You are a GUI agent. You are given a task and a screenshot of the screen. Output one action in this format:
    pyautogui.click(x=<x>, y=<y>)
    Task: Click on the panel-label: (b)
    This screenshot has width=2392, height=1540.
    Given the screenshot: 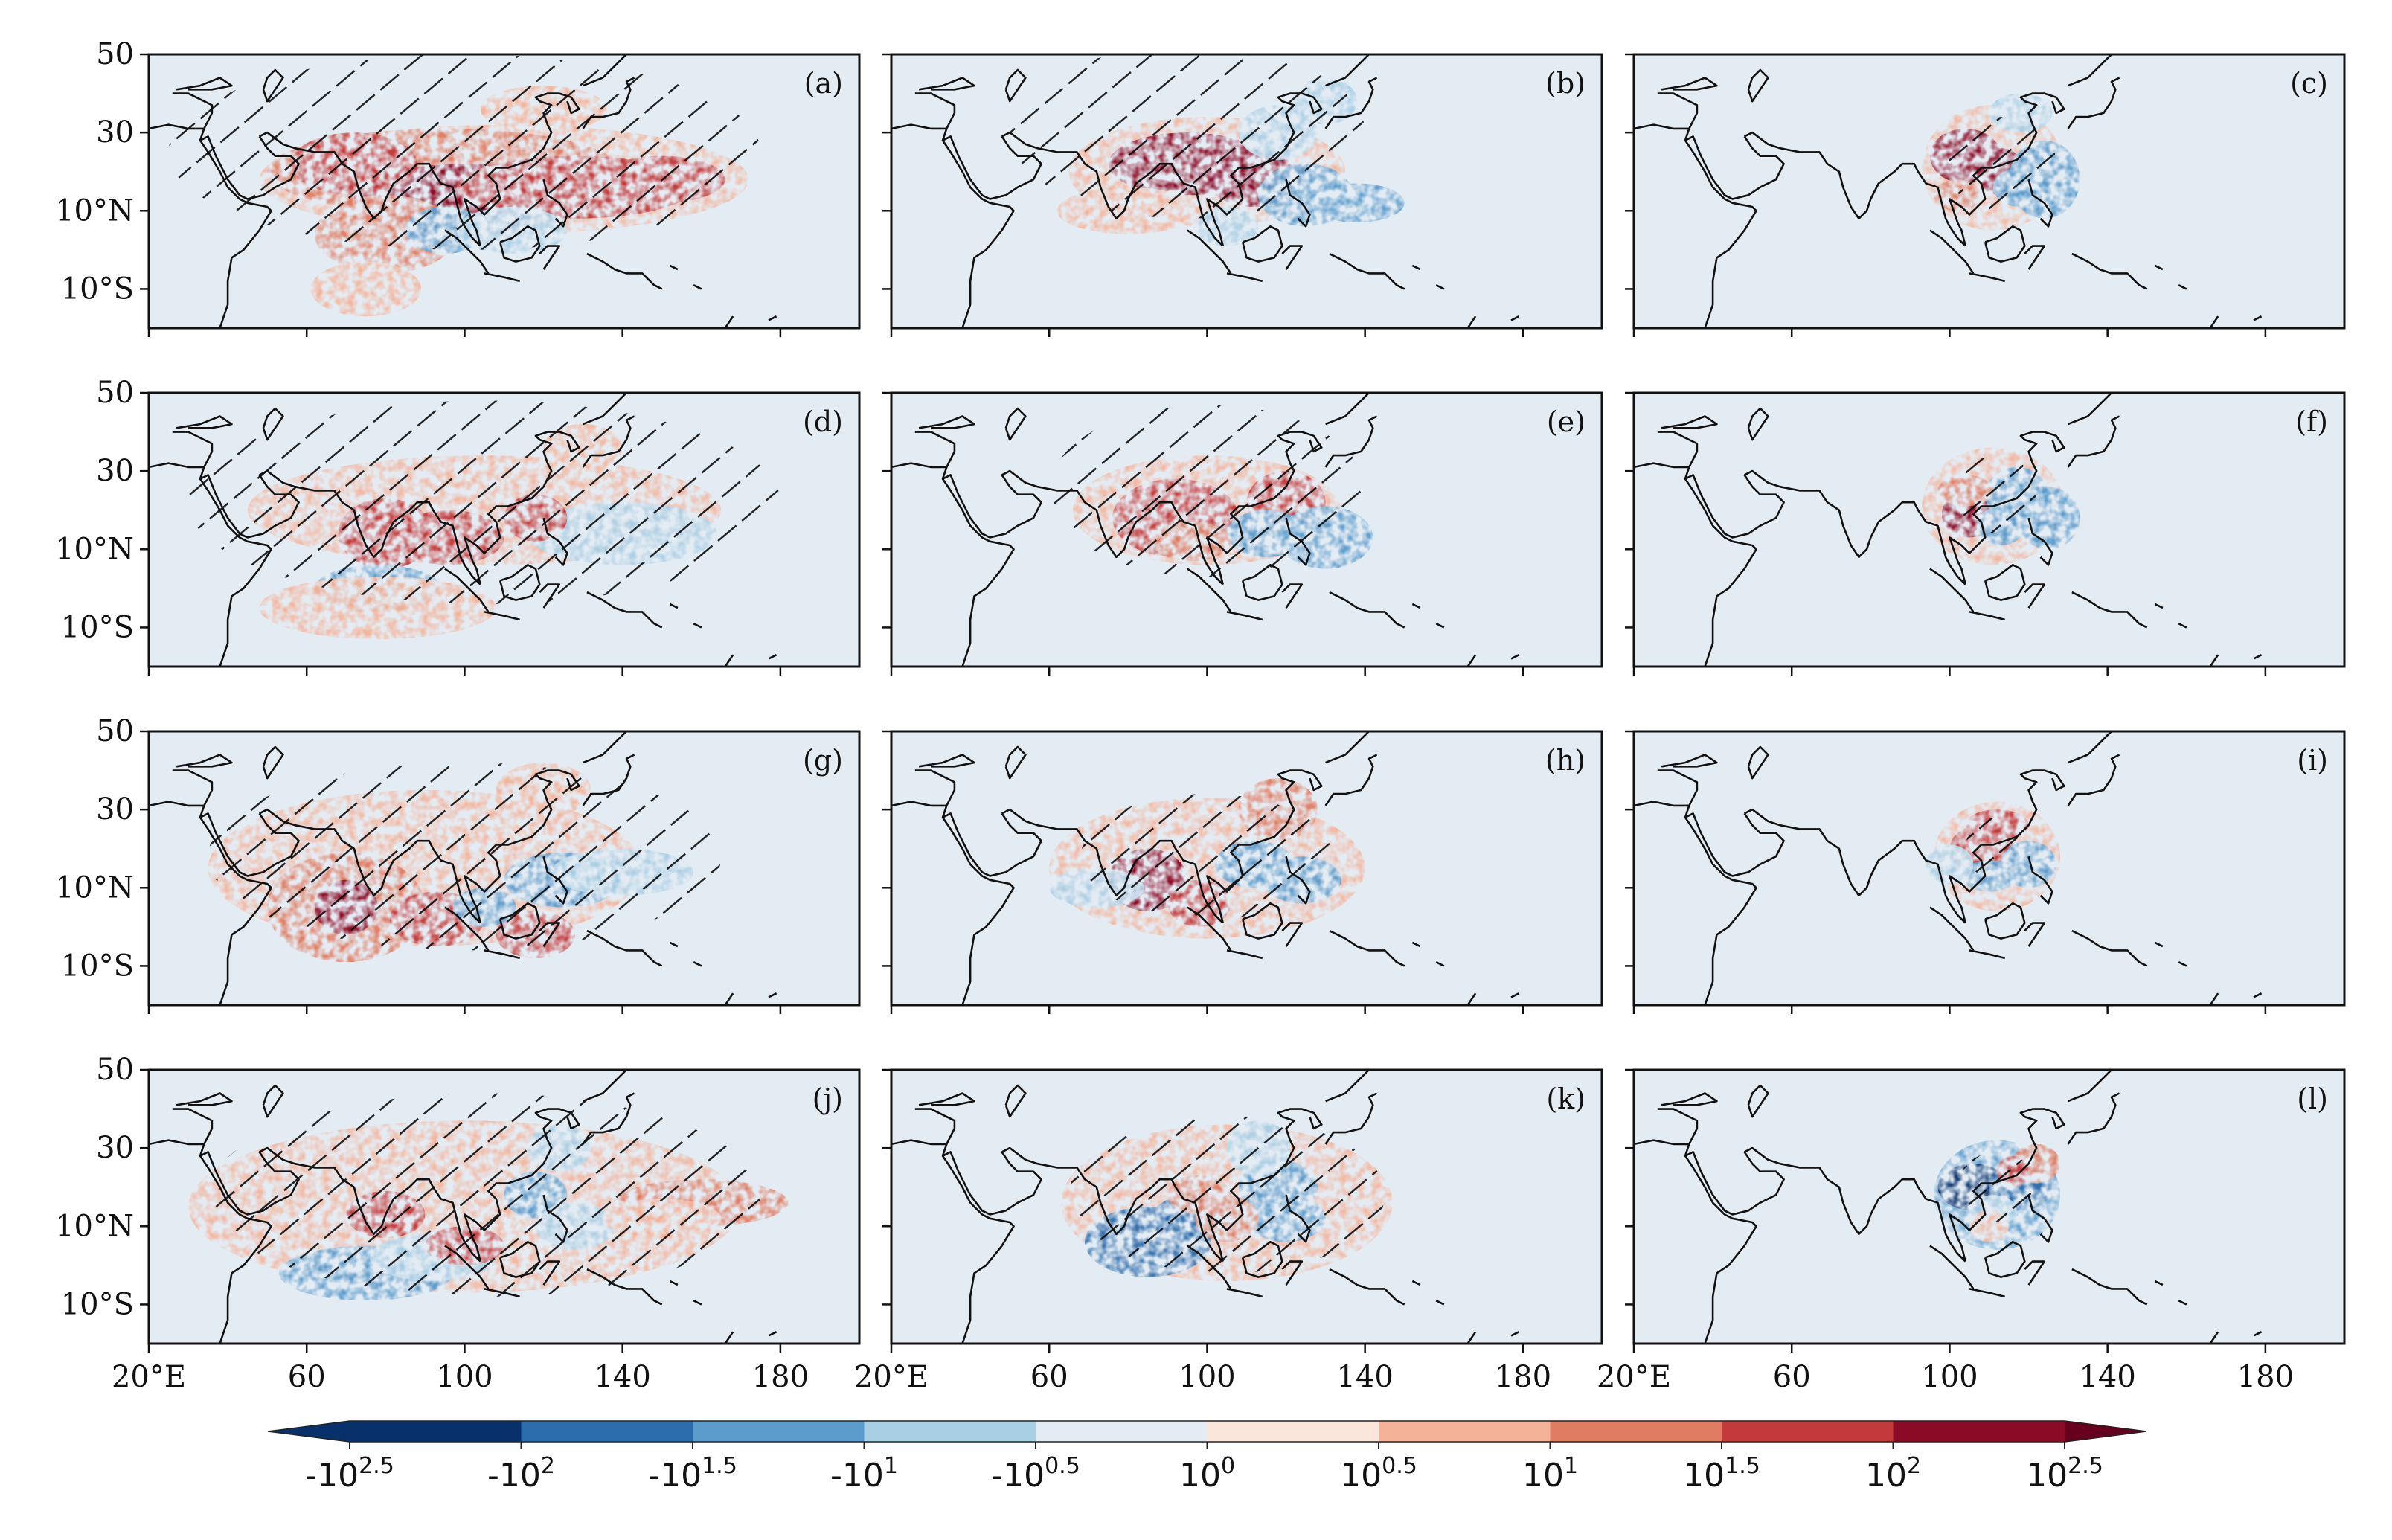 What is the action you would take?
    pyautogui.click(x=1565, y=83)
    